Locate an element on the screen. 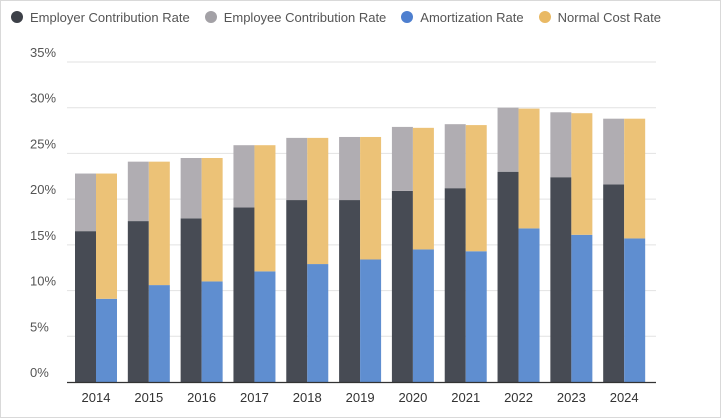 This screenshot has height=418, width=721. legend-label-employer-contribution: Employer Contribution Rate is located at coordinates (110, 17).